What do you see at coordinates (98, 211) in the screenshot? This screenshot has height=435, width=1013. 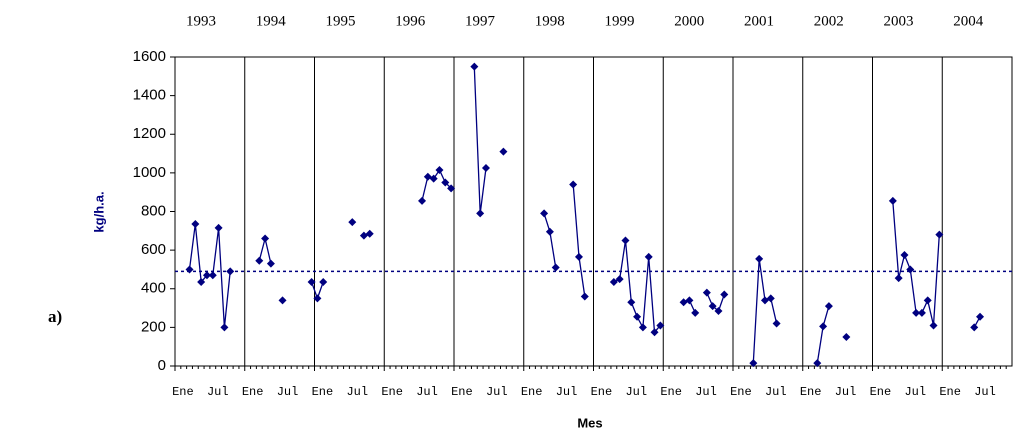 I see `y-axis-label: kg/h.a.` at bounding box center [98, 211].